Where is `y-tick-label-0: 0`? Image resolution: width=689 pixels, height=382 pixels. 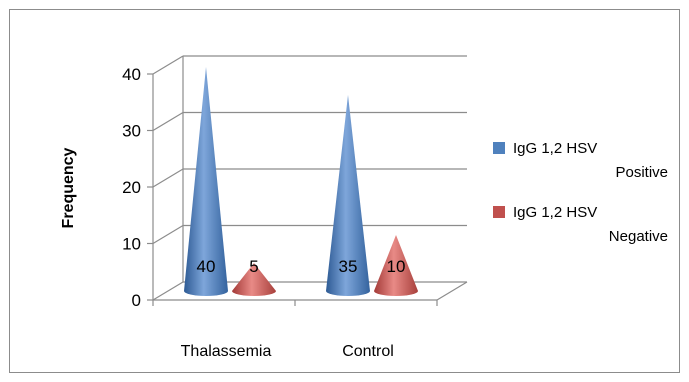
y-tick-label-0: 0 is located at coordinates (136, 300).